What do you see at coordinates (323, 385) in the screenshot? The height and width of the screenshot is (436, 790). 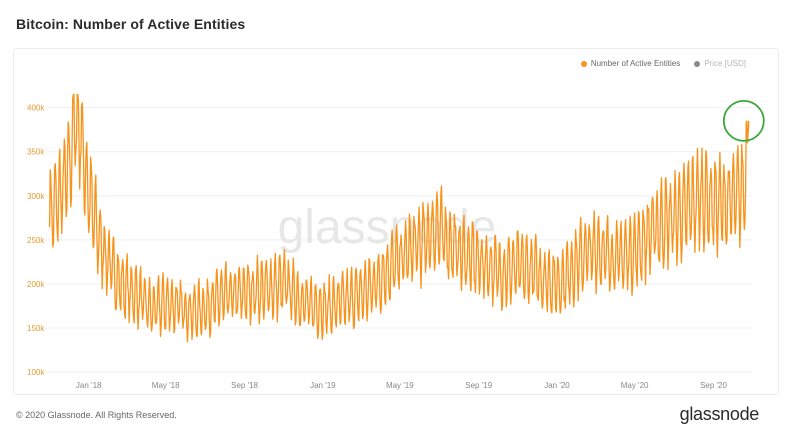 I see `x-tick-label: Jan '19` at bounding box center [323, 385].